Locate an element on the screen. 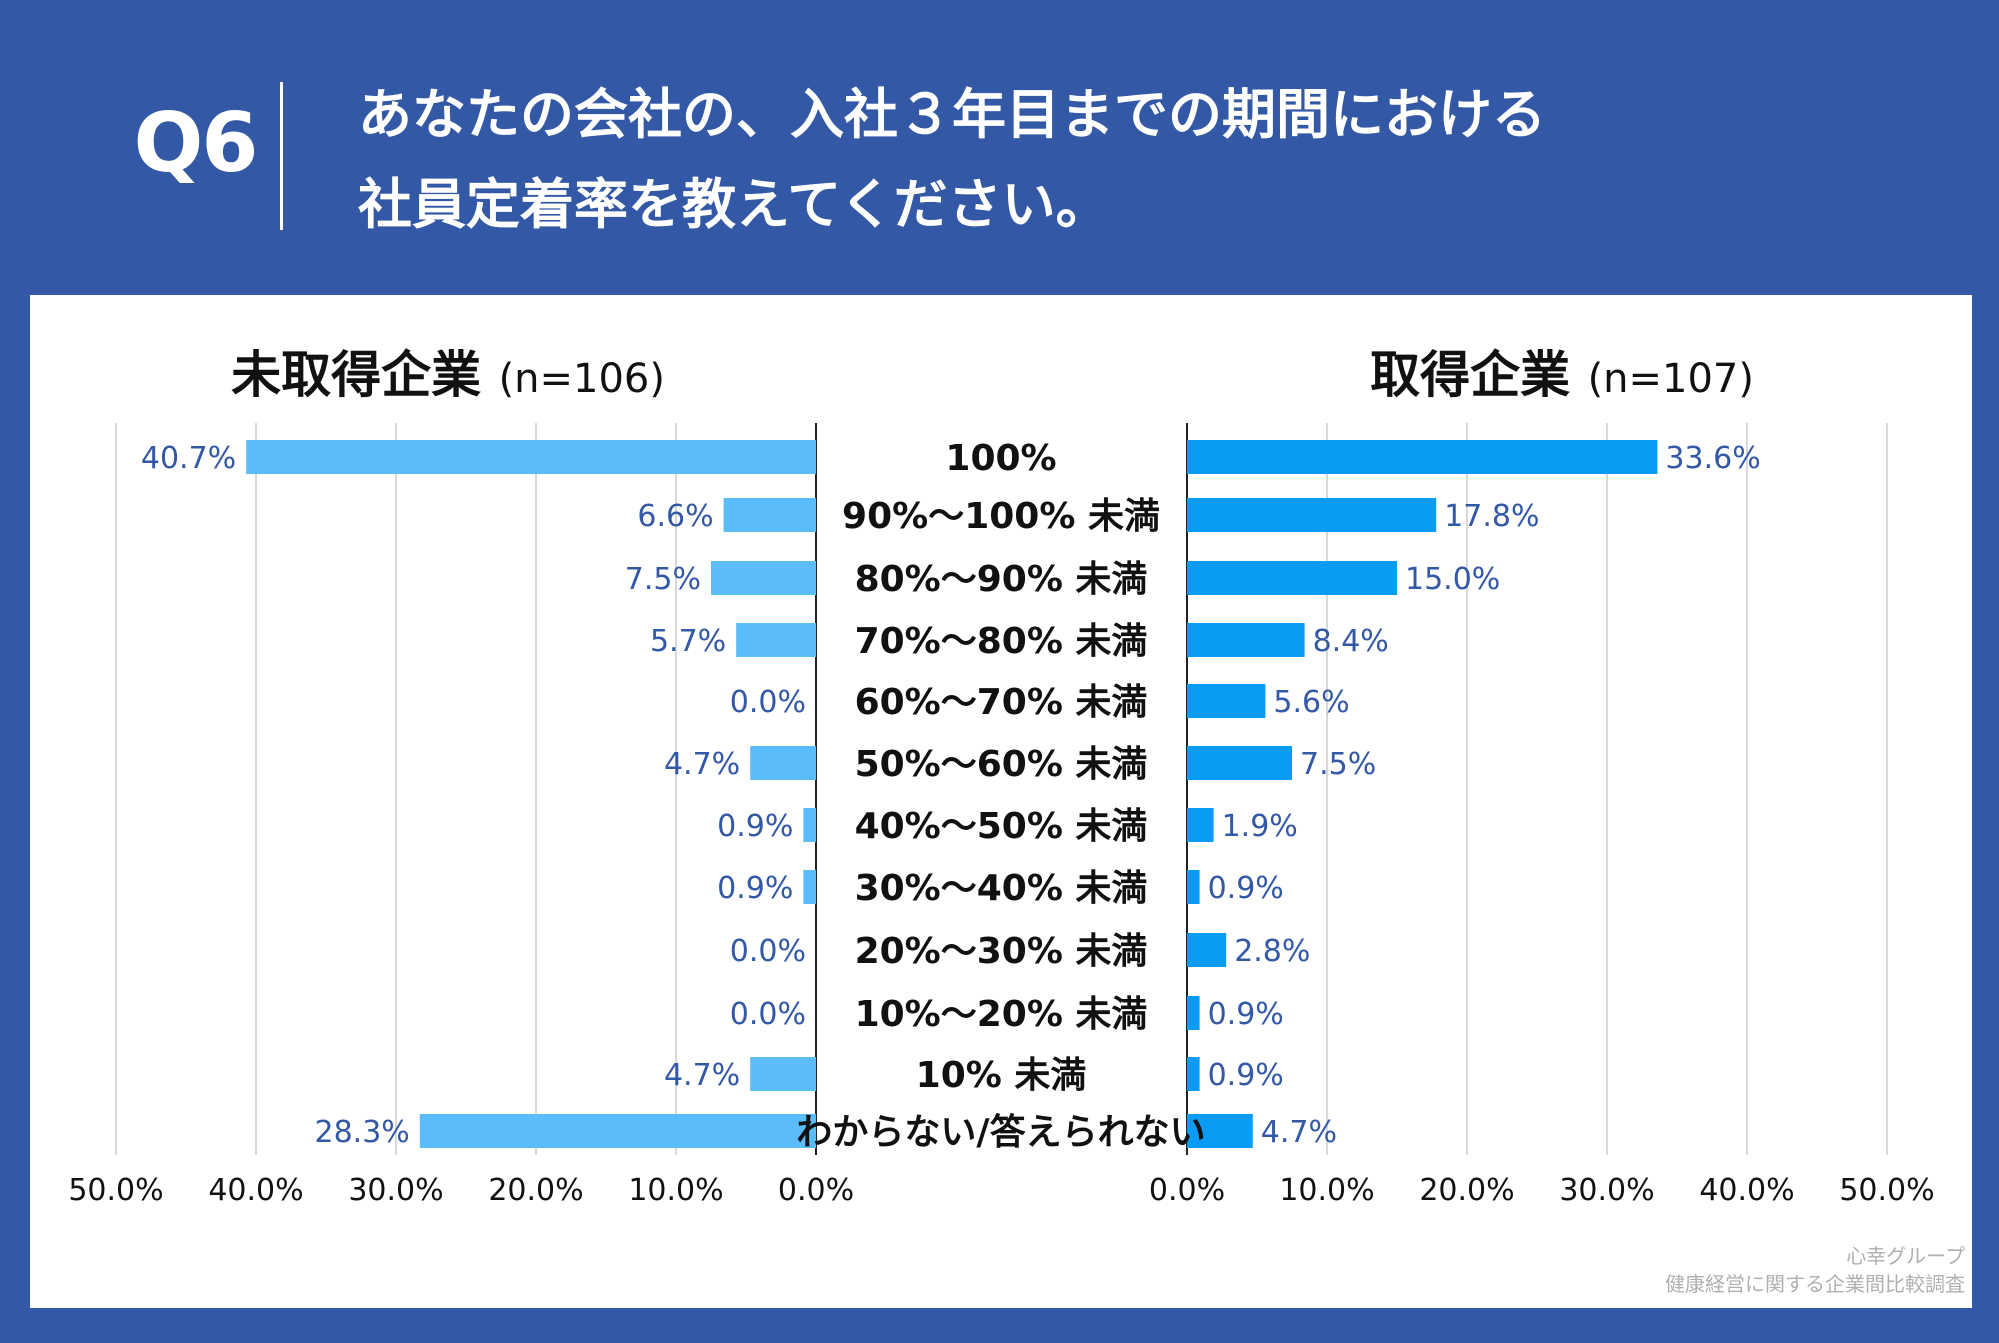  category-label: 100% is located at coordinates (1000, 458).